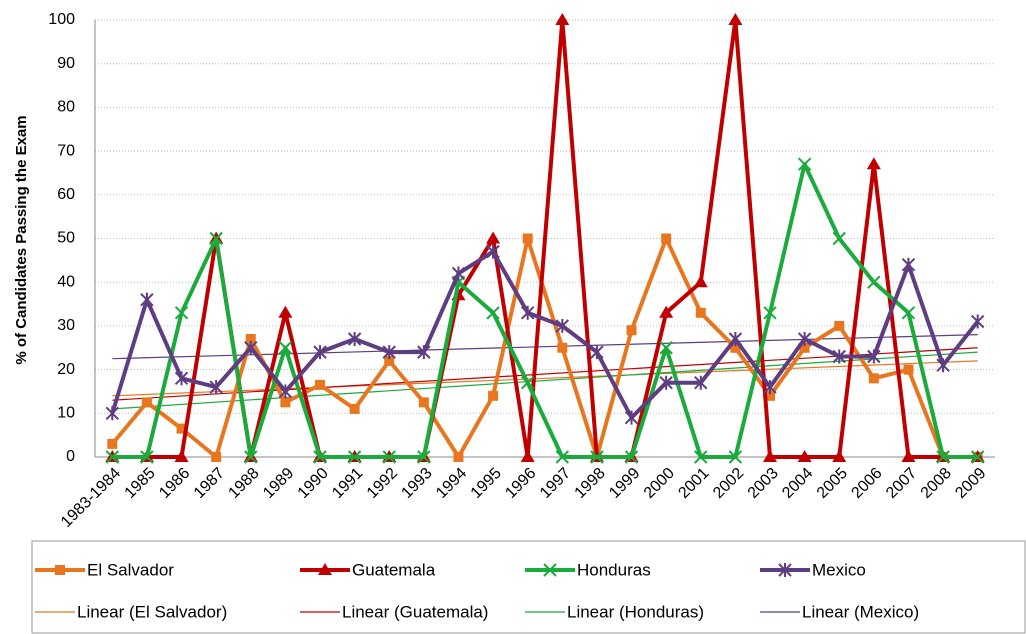  What do you see at coordinates (66, 369) in the screenshot?
I see `y-tick-label: 20` at bounding box center [66, 369].